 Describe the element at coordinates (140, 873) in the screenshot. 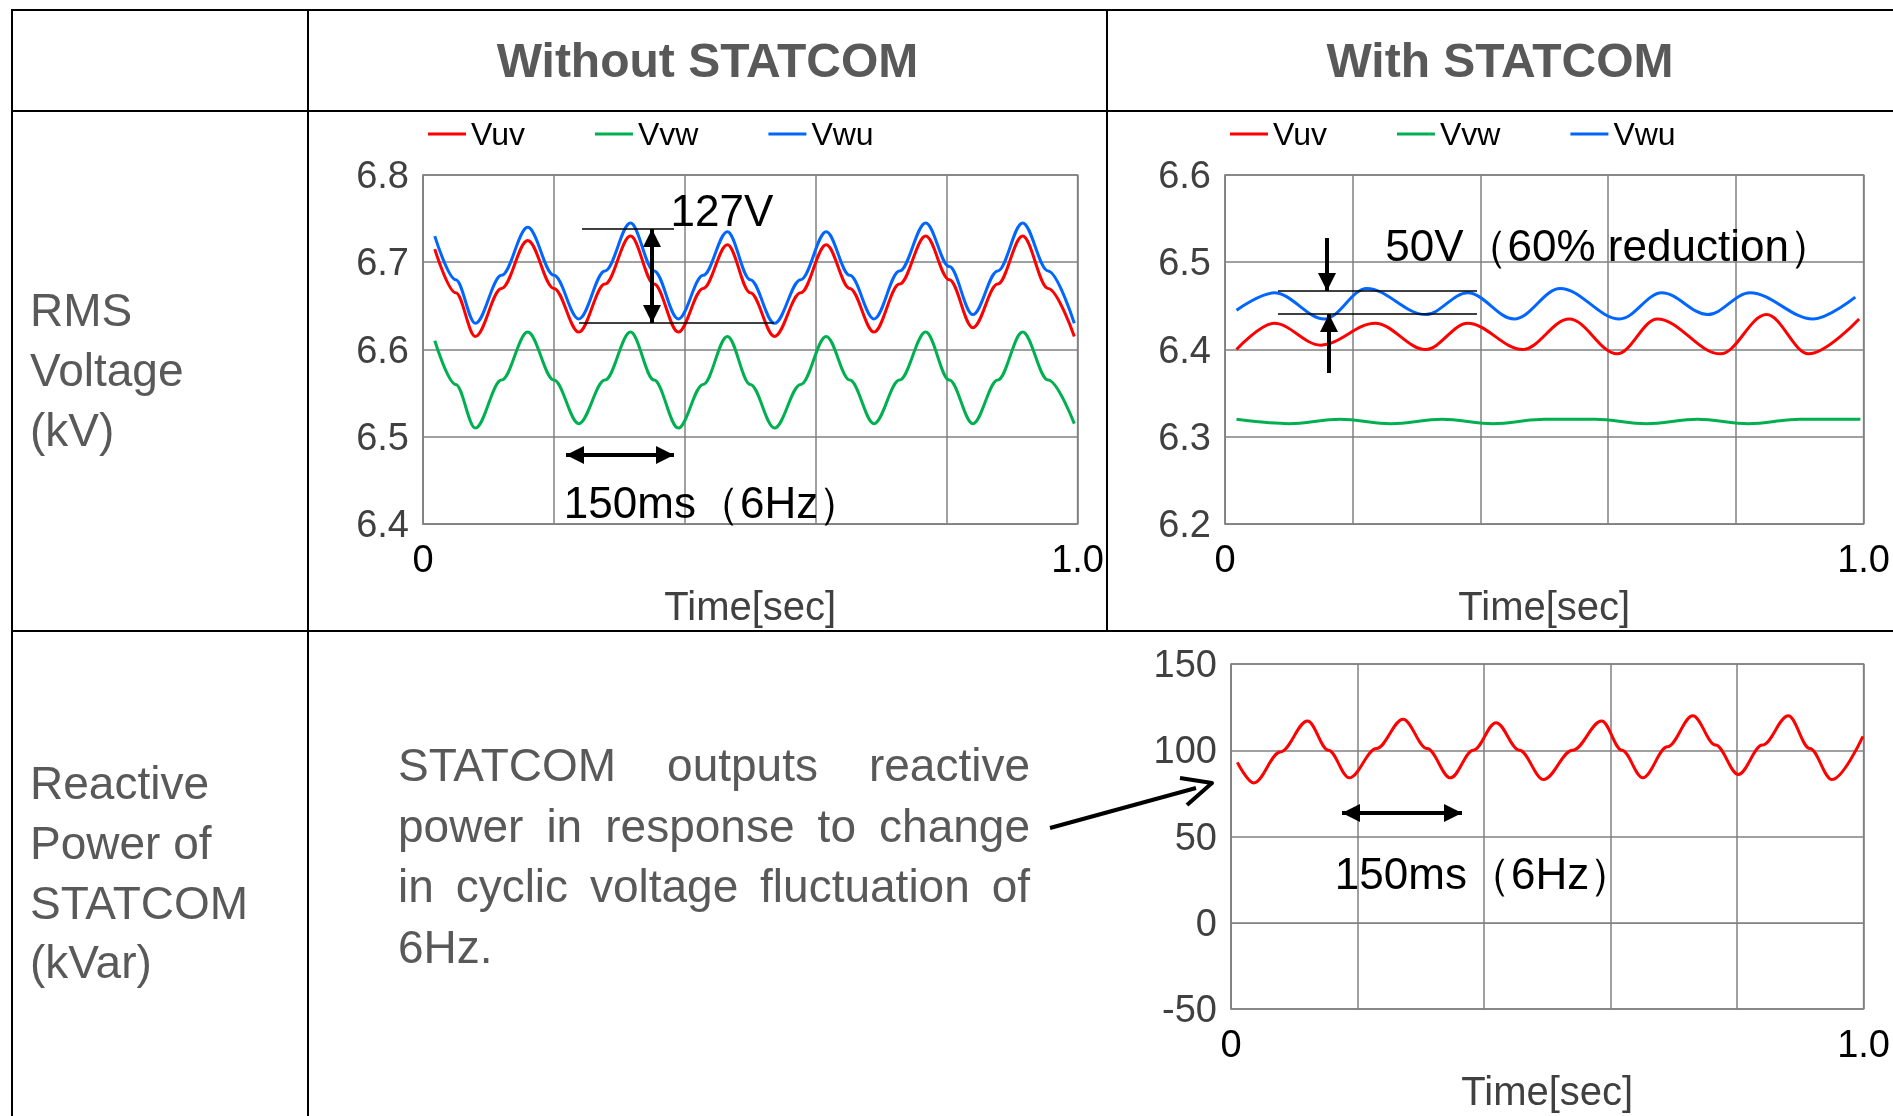

I see `y-axis-title: Reactive Power of STATCOM (kVar)` at that location.